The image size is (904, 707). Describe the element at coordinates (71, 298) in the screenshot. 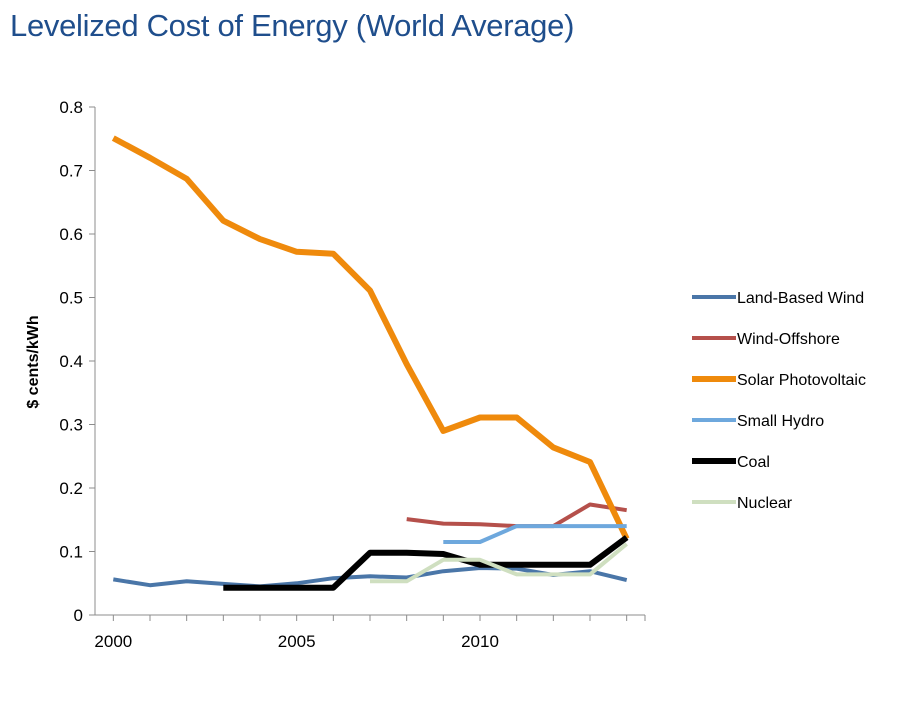

I see `y-tick-label: 0.5` at that location.